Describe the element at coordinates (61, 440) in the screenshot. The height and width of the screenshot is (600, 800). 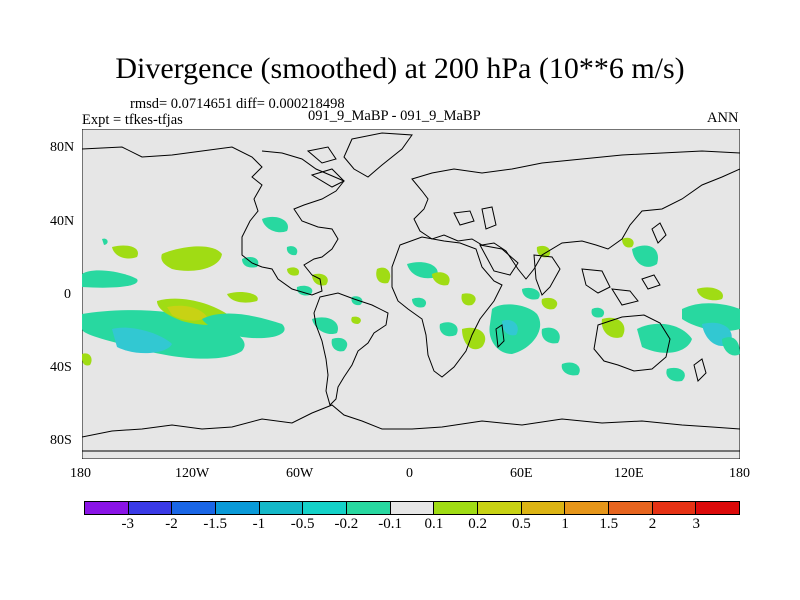
I see `lat-tick-label: 80S` at that location.